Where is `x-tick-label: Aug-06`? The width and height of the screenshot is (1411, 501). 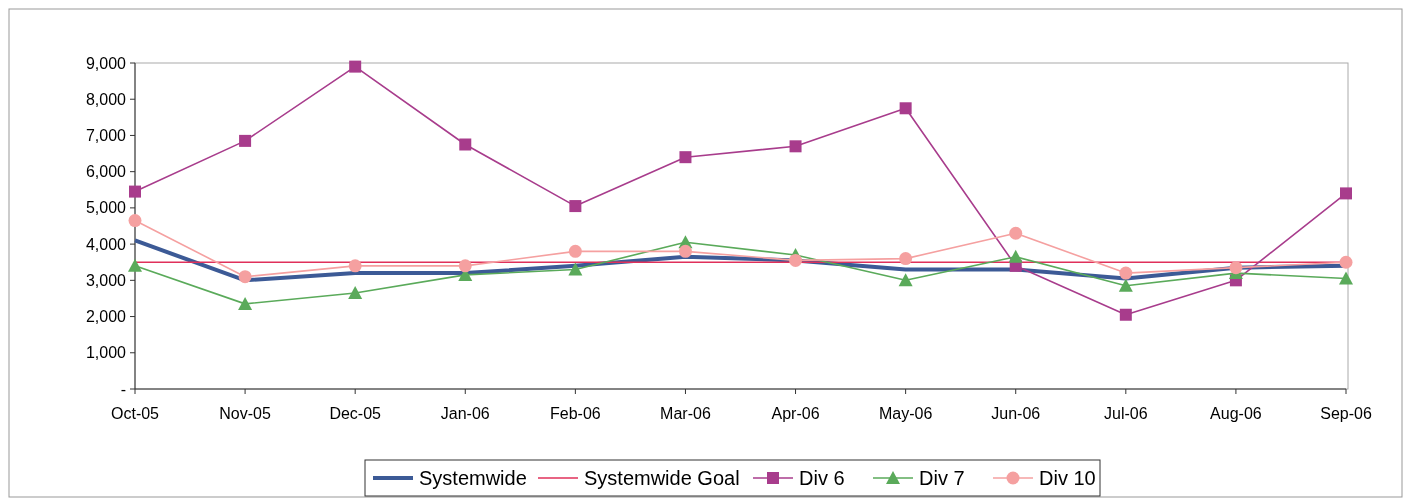 x-tick-label: Aug-06 is located at coordinates (1236, 413).